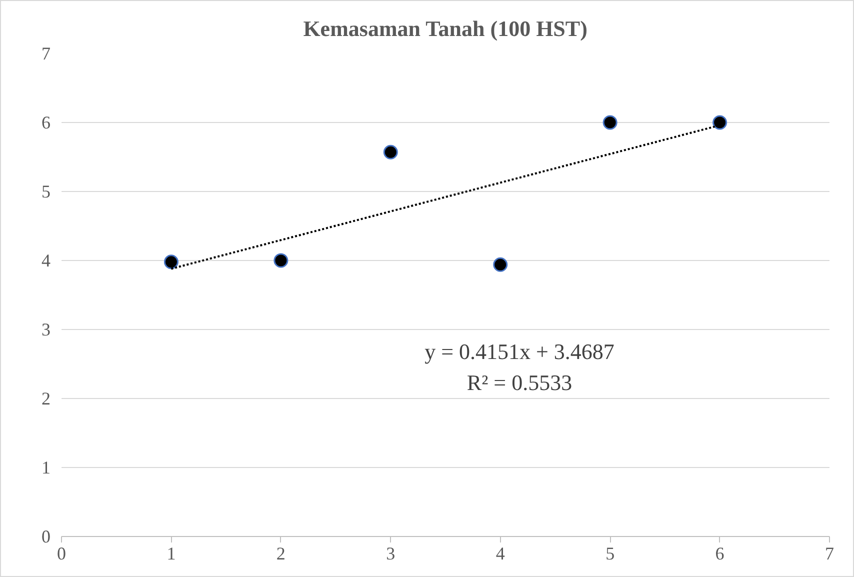 The width and height of the screenshot is (854, 577). I want to click on x-tick-label: 6, so click(719, 554).